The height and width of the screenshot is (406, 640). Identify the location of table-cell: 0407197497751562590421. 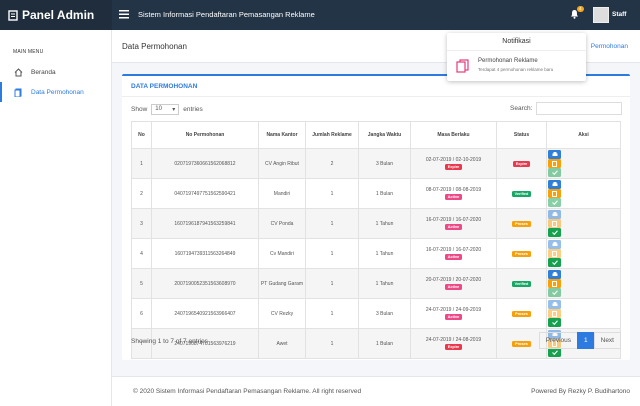
(205, 193).